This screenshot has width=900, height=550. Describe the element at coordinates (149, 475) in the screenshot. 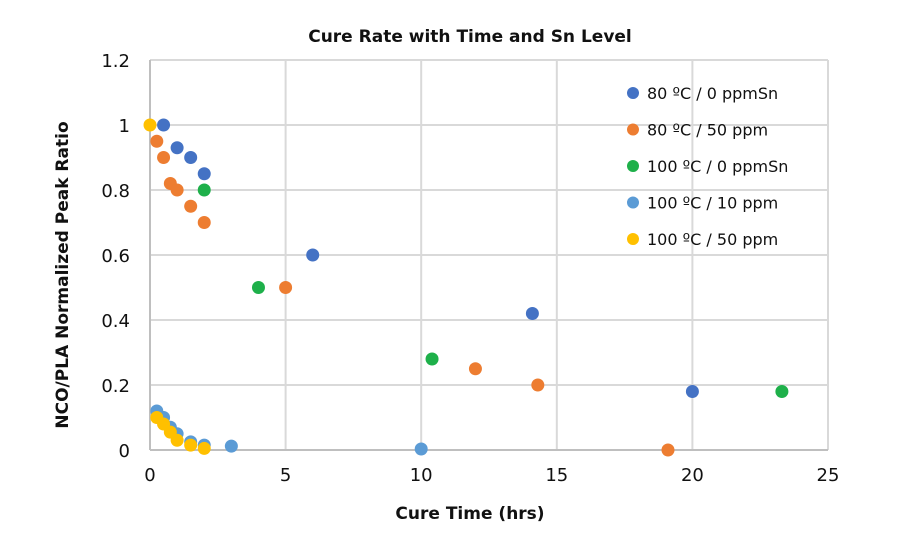

I see `x-tick-label: 0` at that location.